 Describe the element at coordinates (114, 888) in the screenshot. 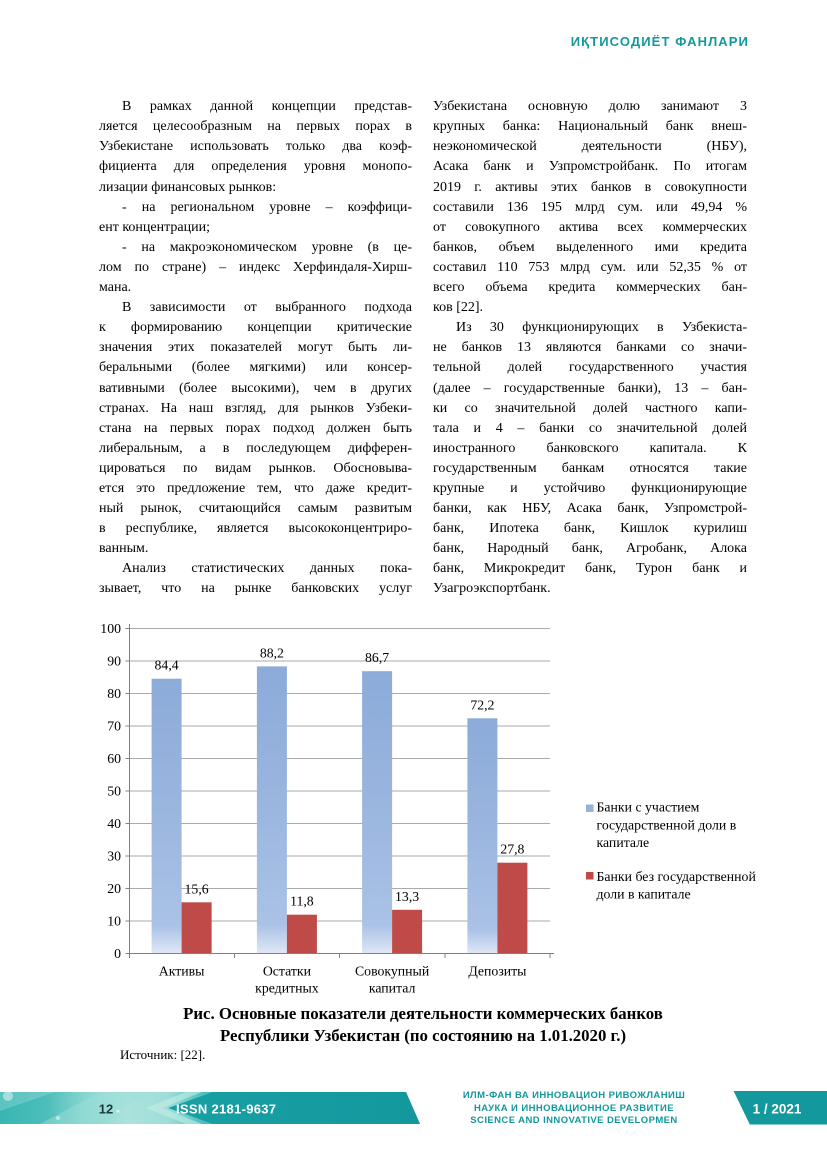

I see `svg-text: 20` at that location.